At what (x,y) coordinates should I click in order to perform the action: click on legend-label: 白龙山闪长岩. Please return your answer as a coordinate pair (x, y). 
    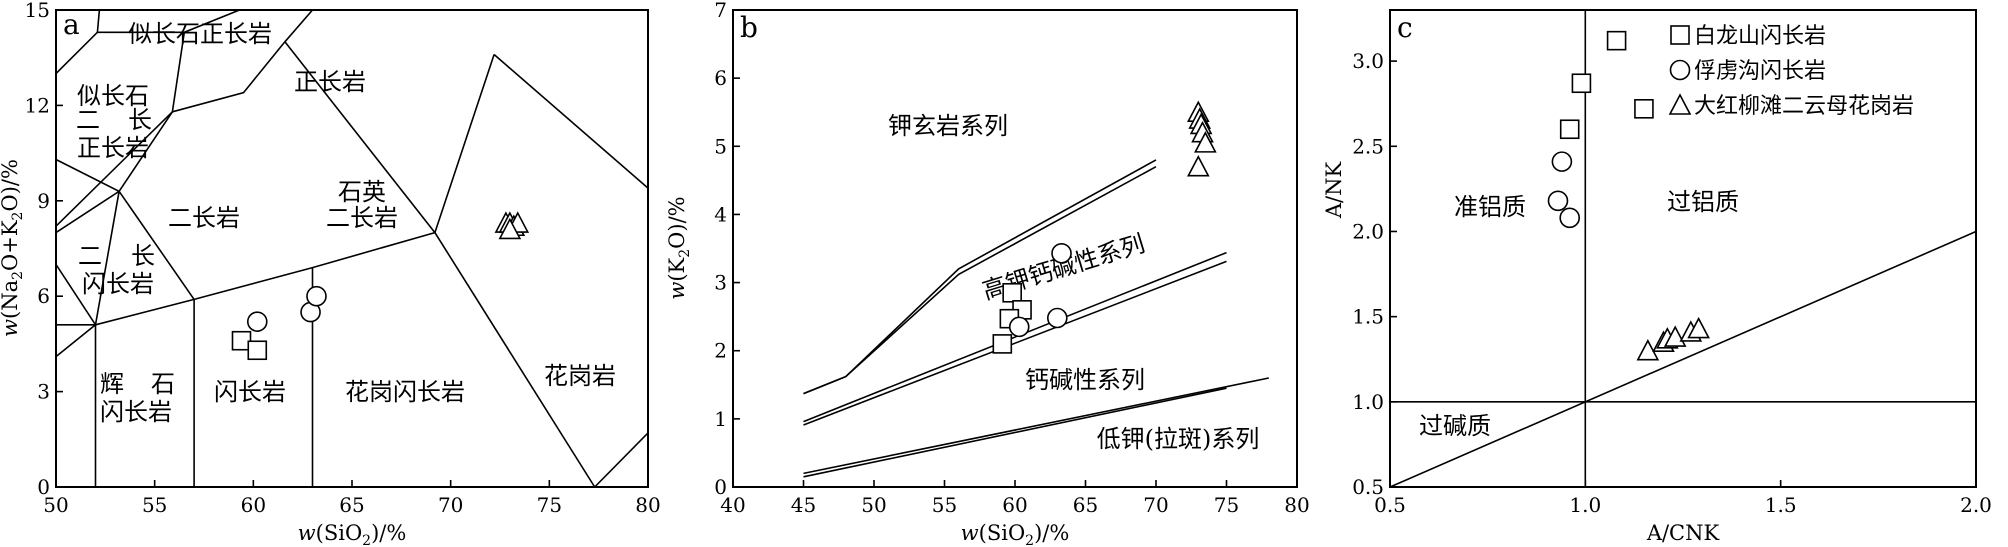
    Looking at the image, I should click on (1760, 36).